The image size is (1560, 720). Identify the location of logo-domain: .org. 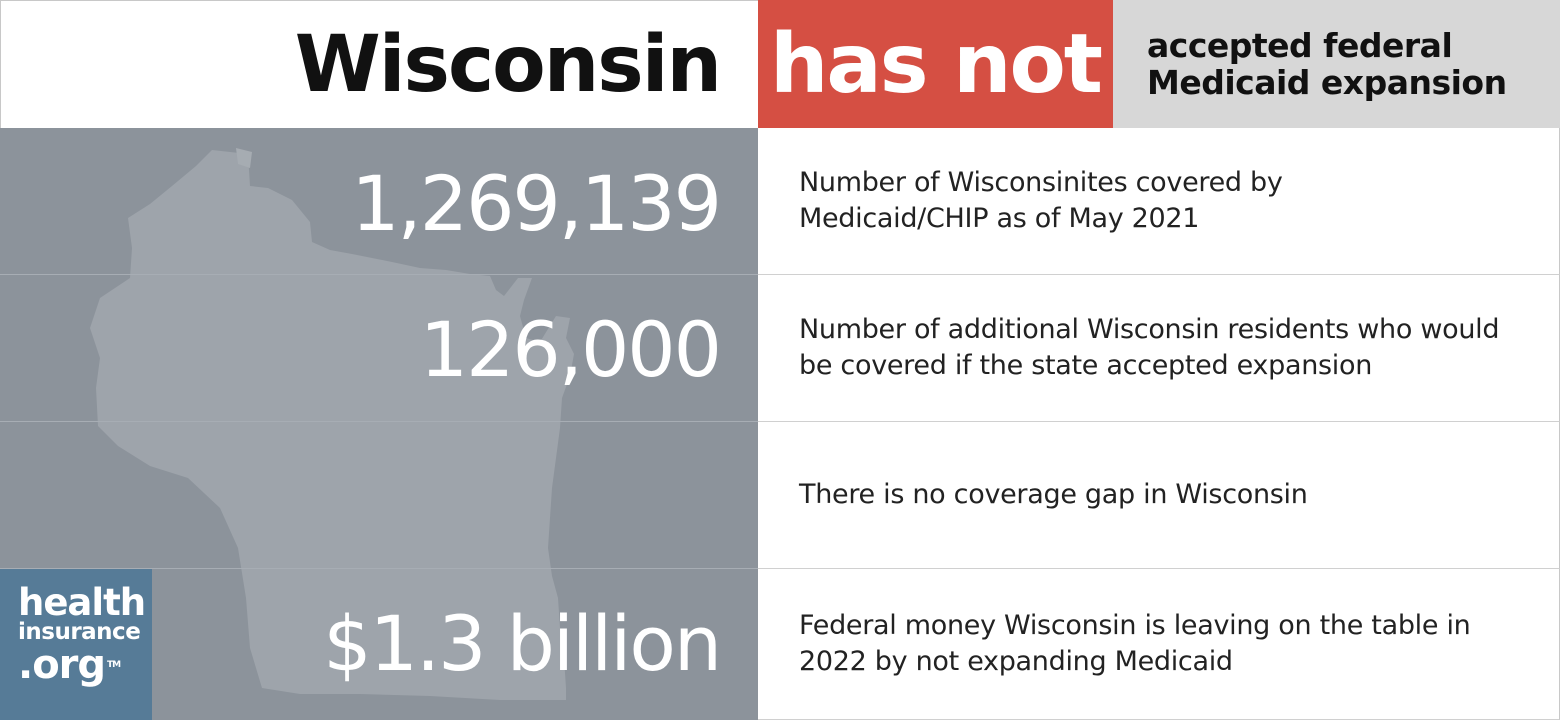
(62, 665).